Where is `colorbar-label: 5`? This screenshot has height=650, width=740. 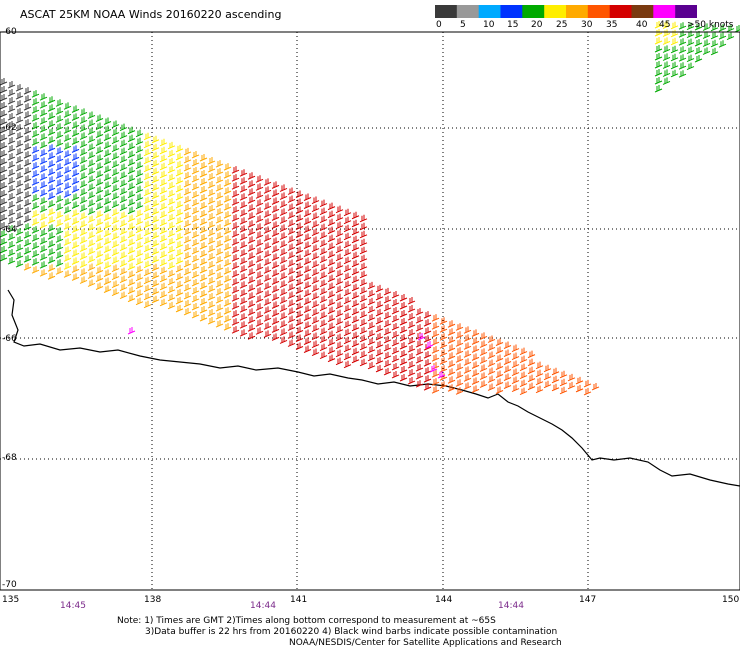
colorbar-label: 5 is located at coordinates (463, 25).